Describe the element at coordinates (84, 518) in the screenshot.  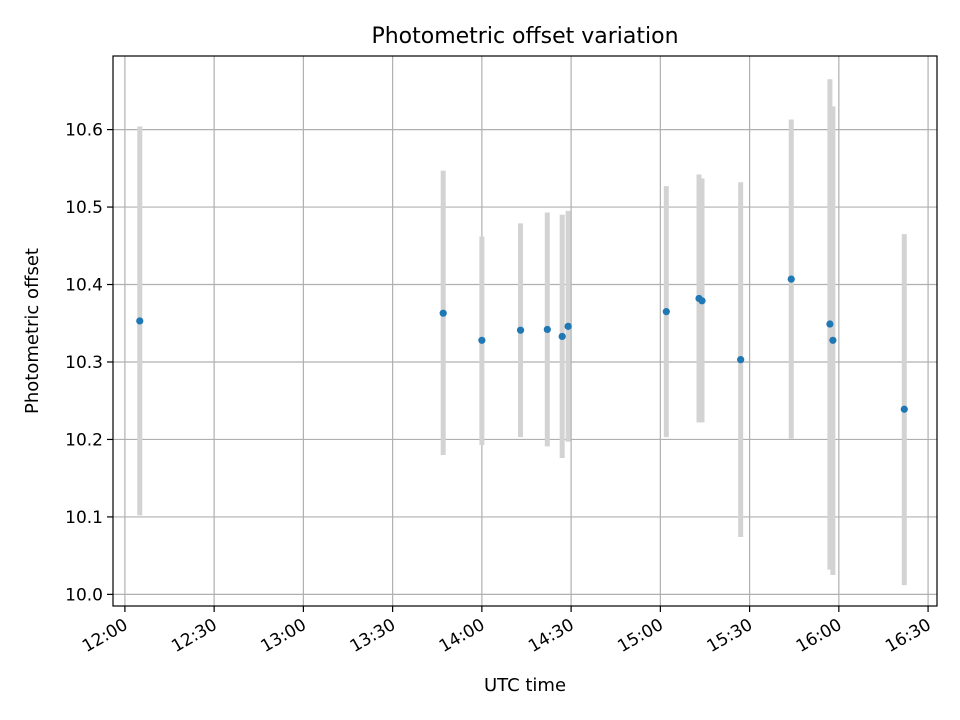
I see `y-tick-label-1: 10.1` at that location.